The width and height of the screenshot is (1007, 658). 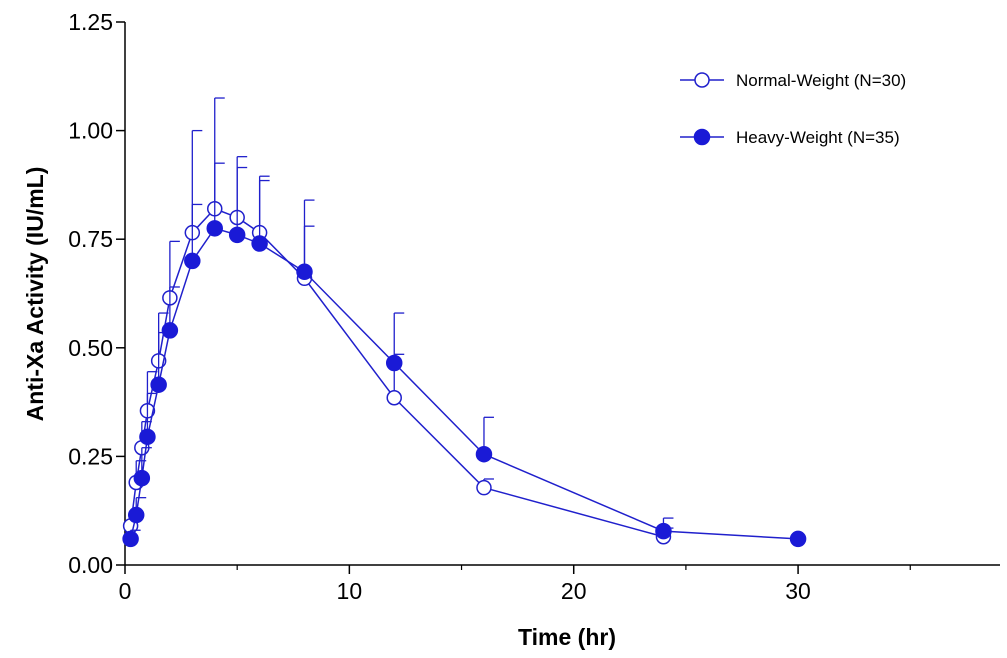 What do you see at coordinates (793, 109) in the screenshot?
I see `legend: Normal-Weight (N=30) Heavy-Weight (N=35)` at bounding box center [793, 109].